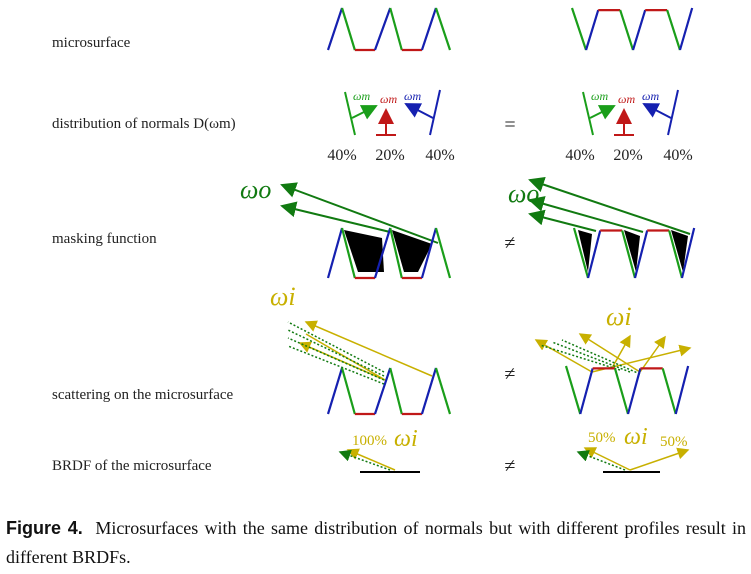 This screenshot has width=751, height=574. I want to click on relation: =, so click(509, 125).